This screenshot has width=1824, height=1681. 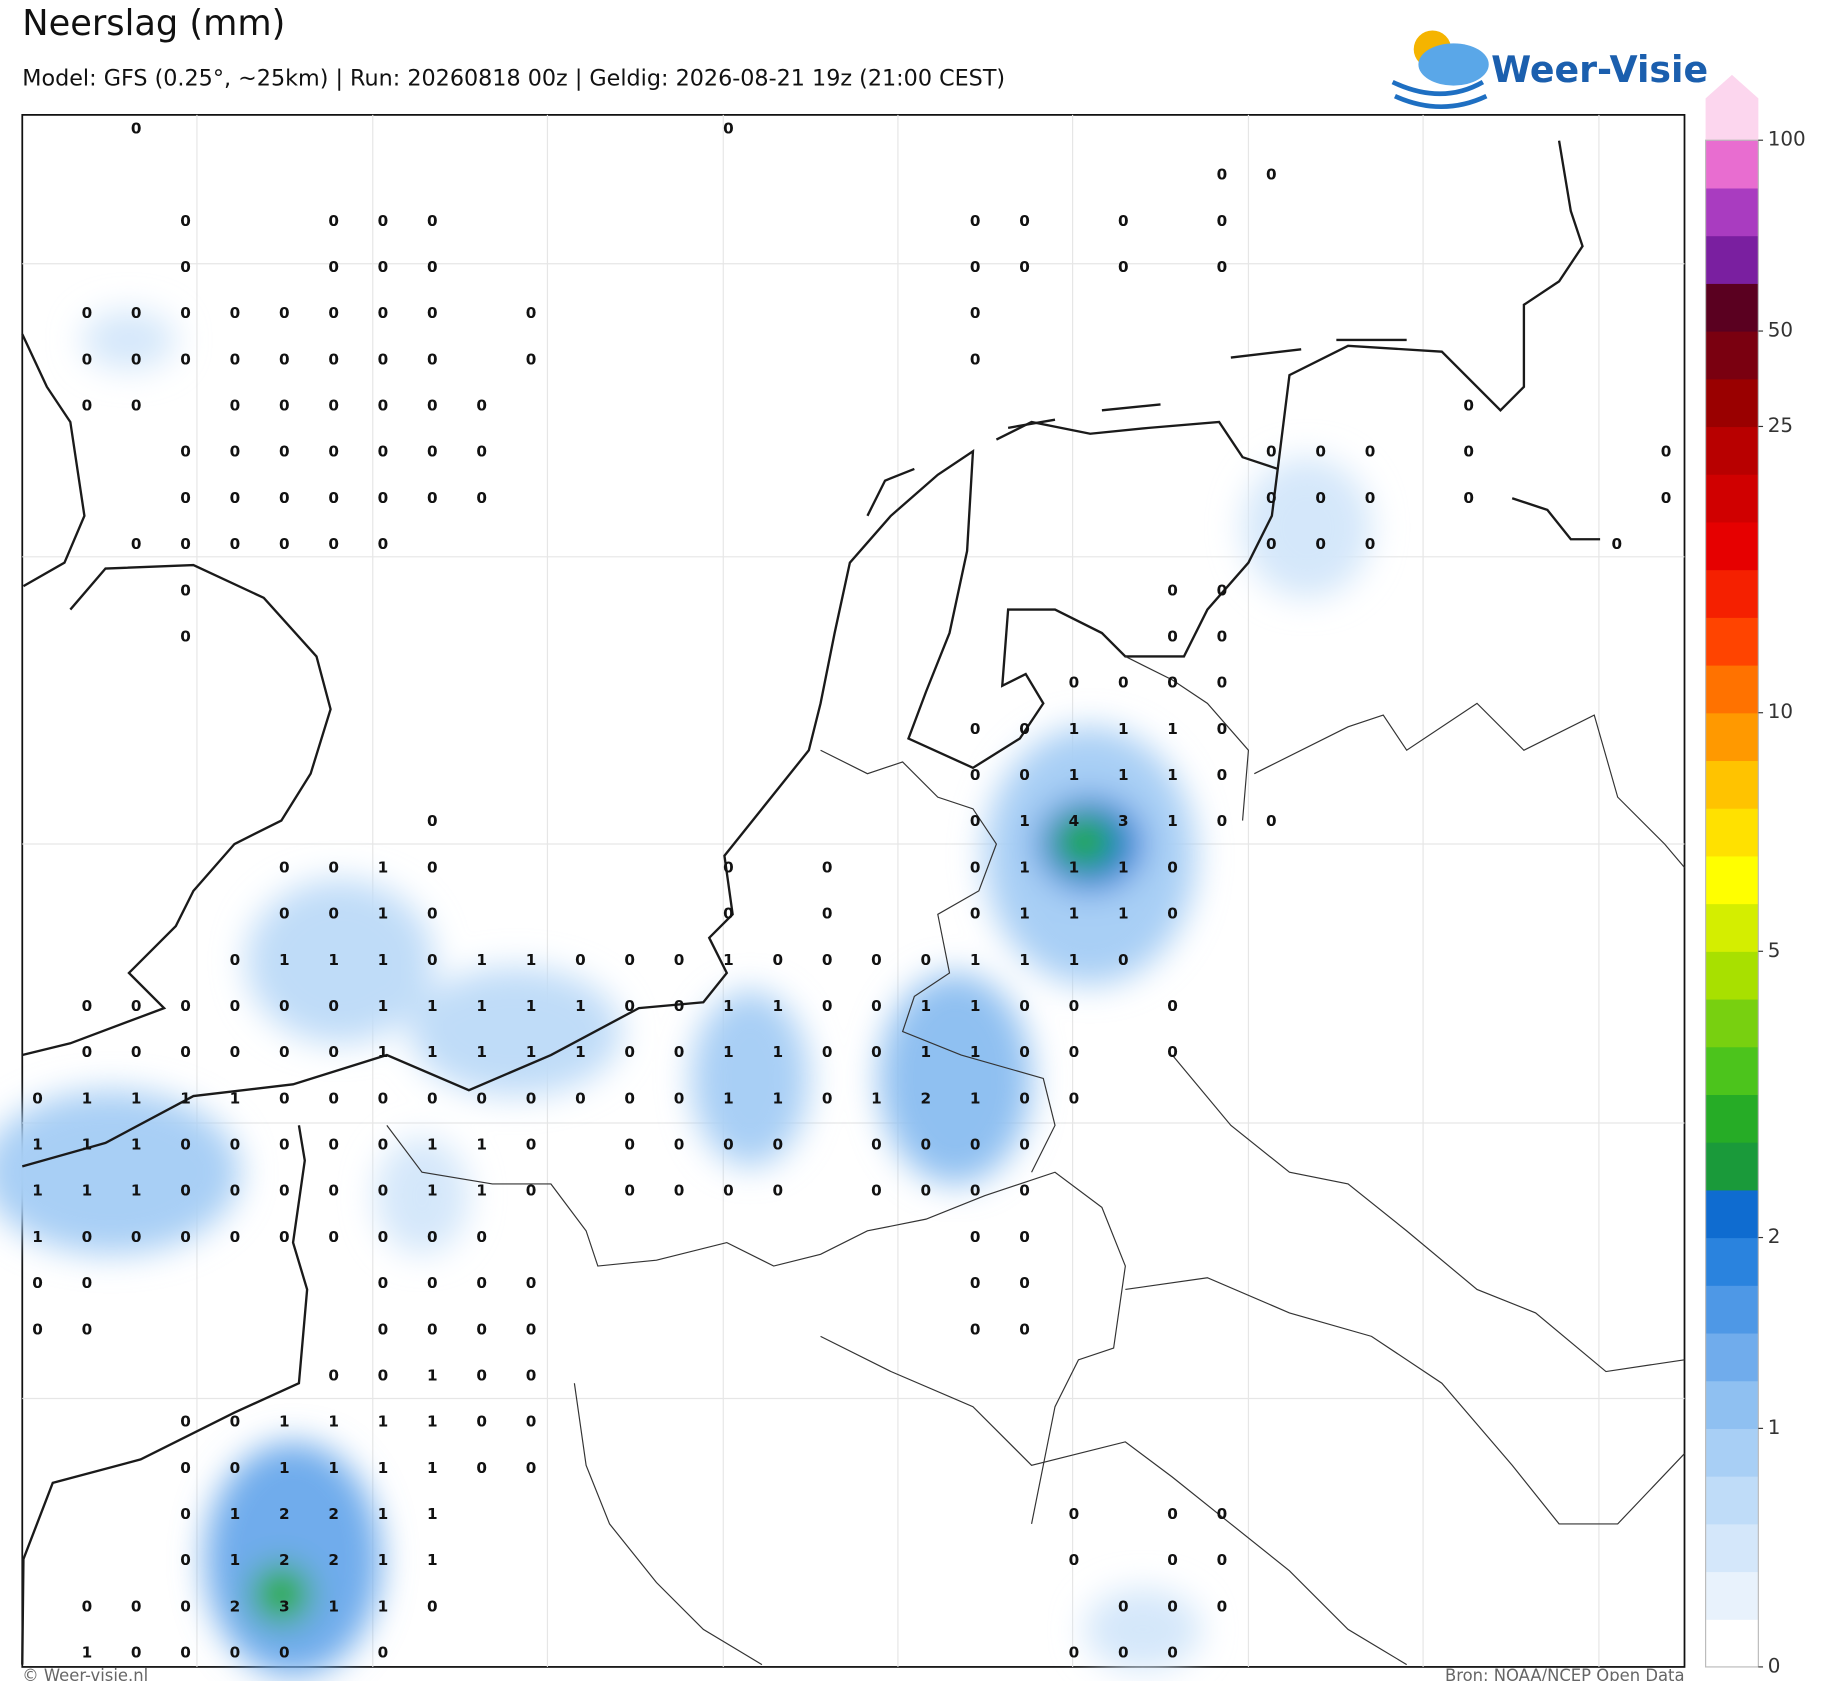 I want to click on logo: Weer-Visie, so click(x=1549, y=70).